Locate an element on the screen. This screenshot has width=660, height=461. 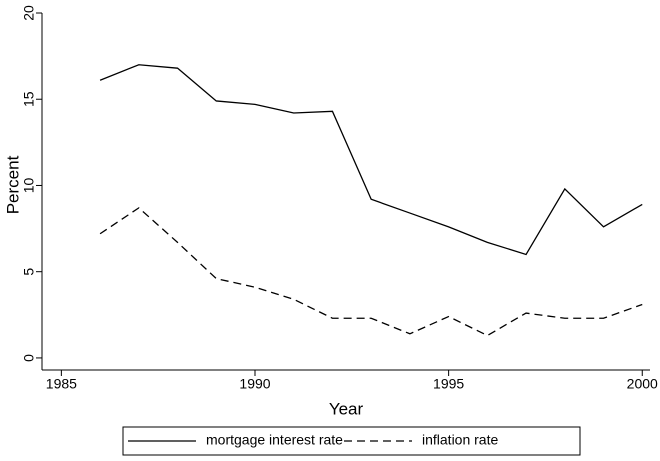
y-tick-label: 10 is located at coordinates (29, 185).